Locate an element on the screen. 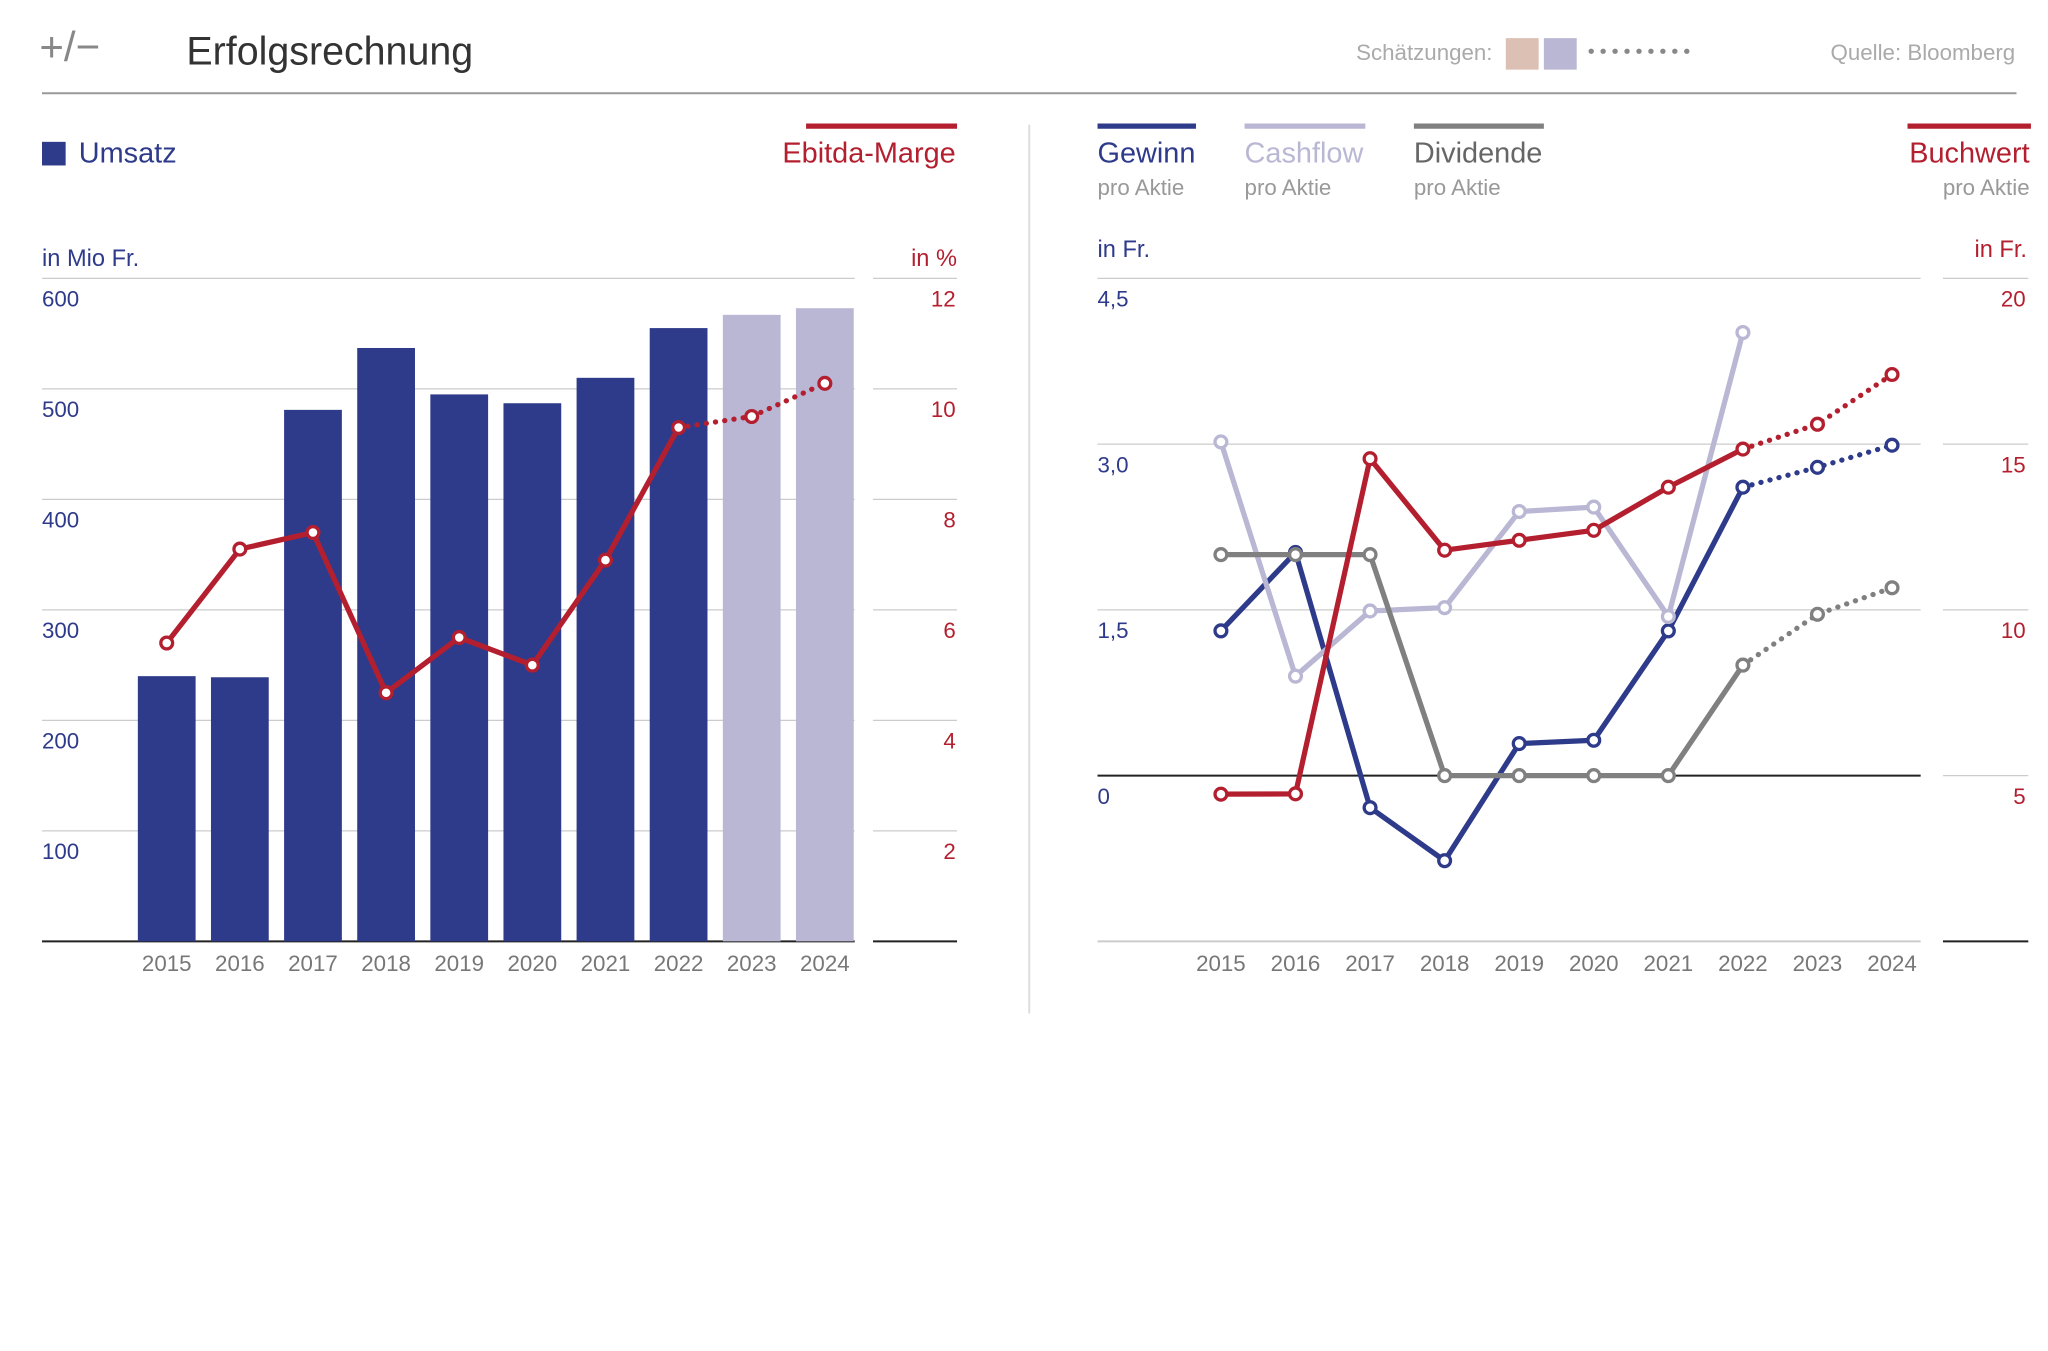 The image size is (2048, 1351). y2-tick-label: 2 is located at coordinates (949, 851).